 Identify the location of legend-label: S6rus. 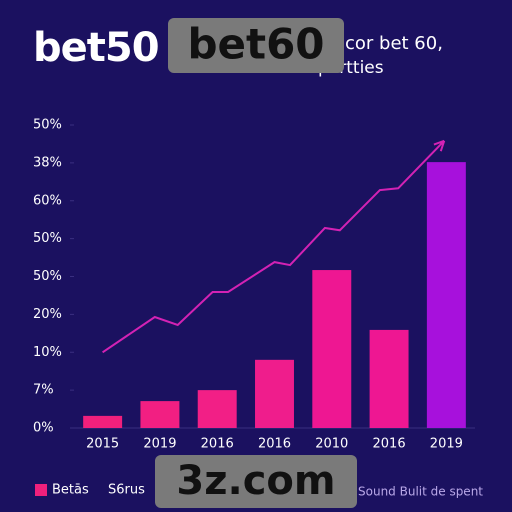
(126, 490).